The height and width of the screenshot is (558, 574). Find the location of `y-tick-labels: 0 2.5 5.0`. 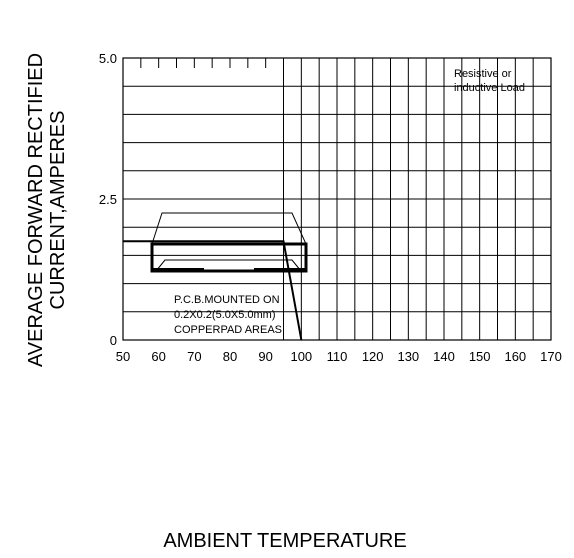

y-tick-labels: 0 2.5 5.0 is located at coordinates (108, 199).